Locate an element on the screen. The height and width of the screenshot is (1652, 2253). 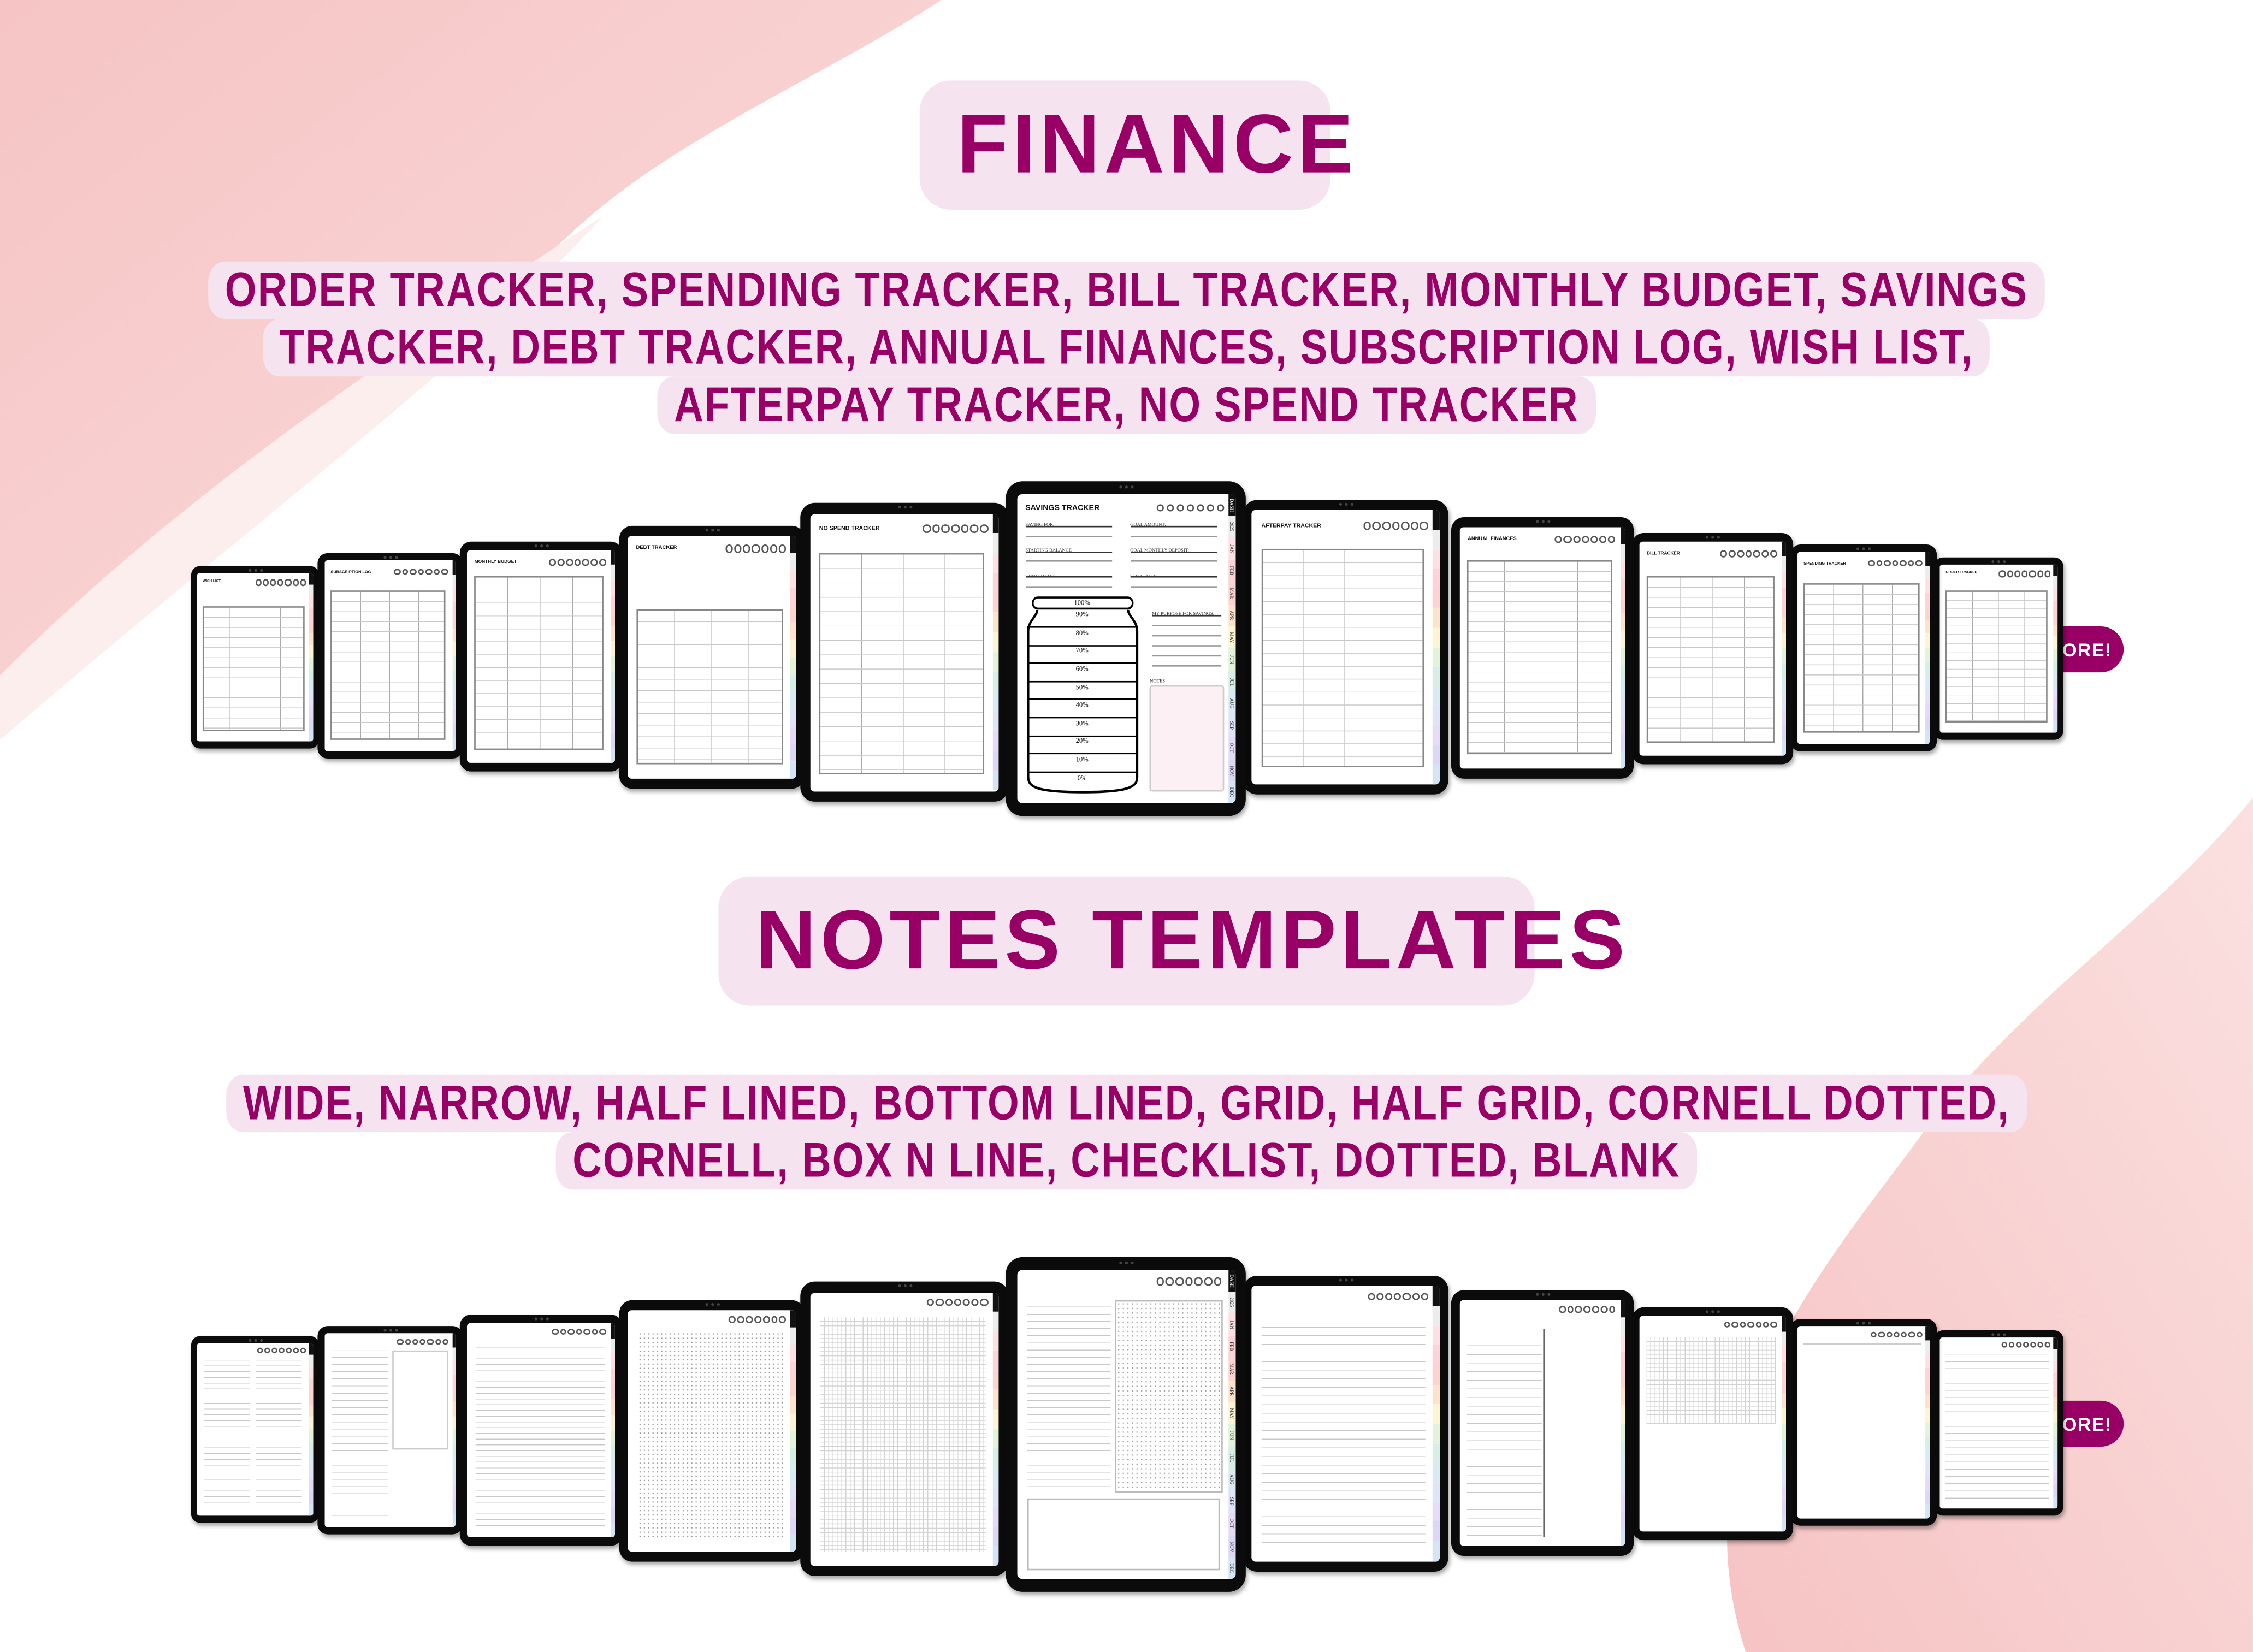
month-tab: NOV is located at coordinates (1231, 770).